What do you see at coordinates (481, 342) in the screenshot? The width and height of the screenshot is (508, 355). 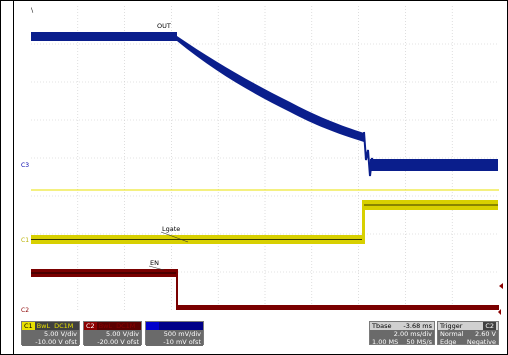 I see `trigger-slope: Negative` at bounding box center [481, 342].